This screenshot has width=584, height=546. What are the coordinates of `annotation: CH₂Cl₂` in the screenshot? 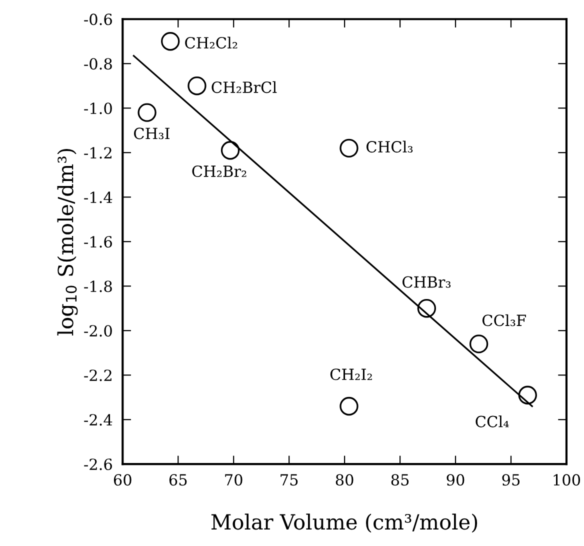 It's located at (211, 42).